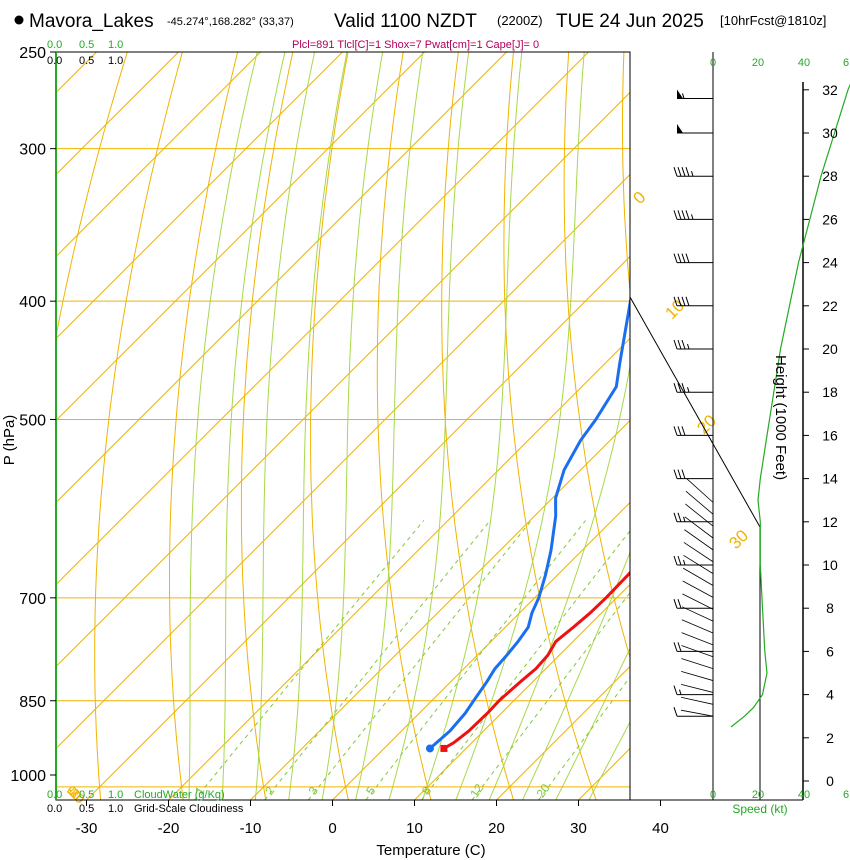  I want to click on cloud-top-scale-2: 1.0, so click(115, 45).